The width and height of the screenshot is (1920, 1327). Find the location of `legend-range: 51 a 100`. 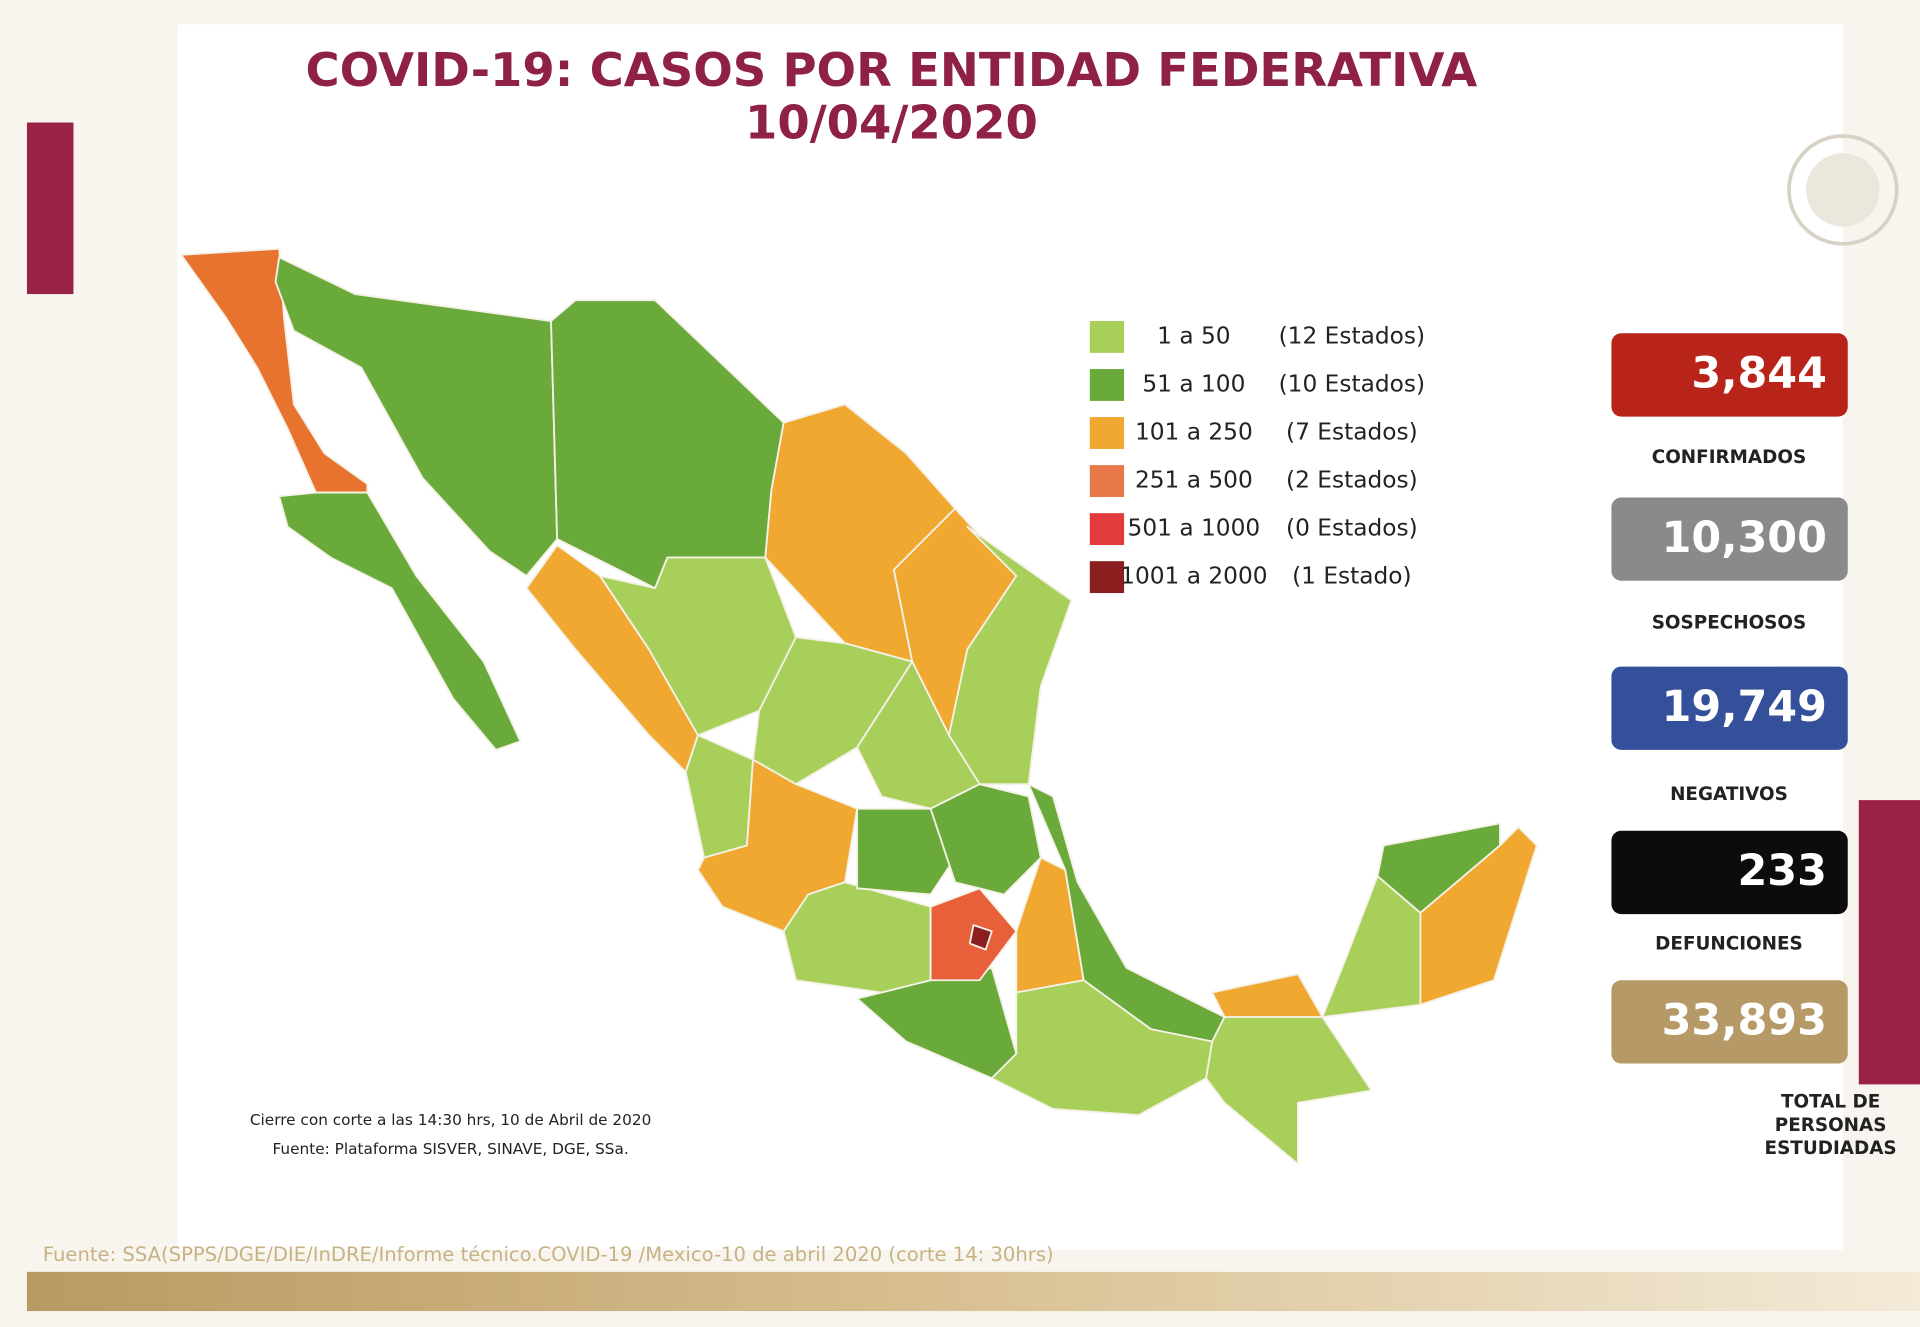

legend-range: 51 a 100 is located at coordinates (1193, 383).